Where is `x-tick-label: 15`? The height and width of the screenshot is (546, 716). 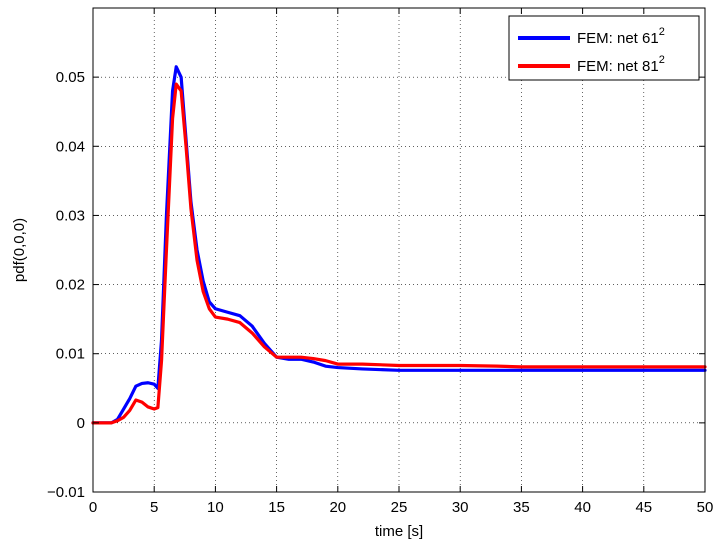 x-tick-label: 15 is located at coordinates (276, 507).